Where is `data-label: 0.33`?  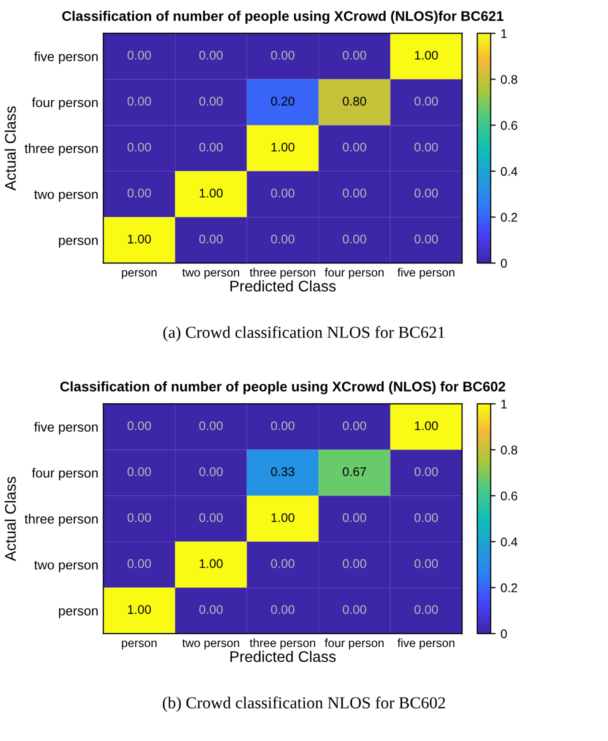
data-label: 0.33 is located at coordinates (282, 471).